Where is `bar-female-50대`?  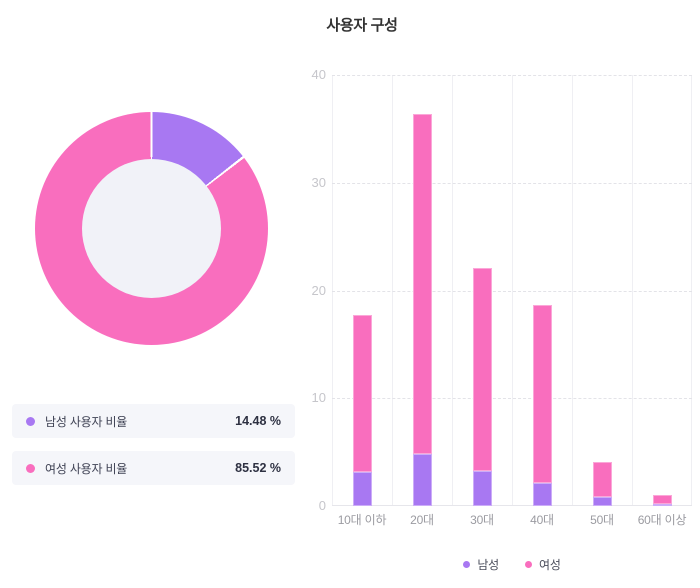
bar-female-50대 is located at coordinates (602, 479).